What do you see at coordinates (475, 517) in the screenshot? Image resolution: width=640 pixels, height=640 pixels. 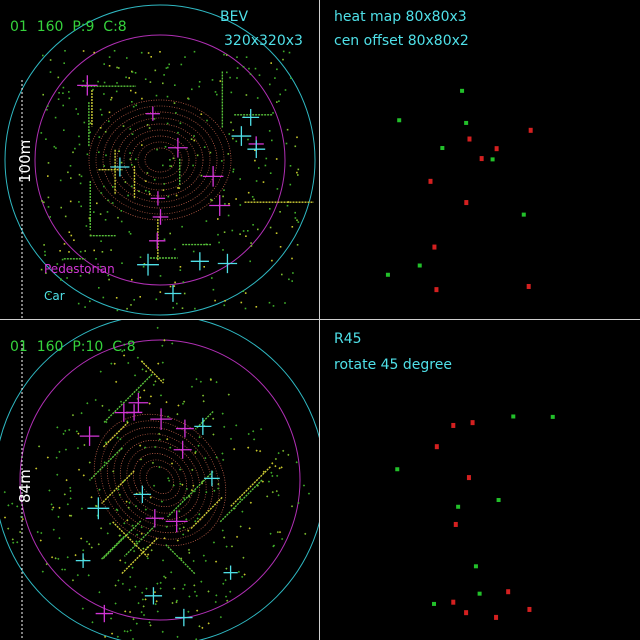 I see `heatmap-rotated-canvas` at bounding box center [475, 517].